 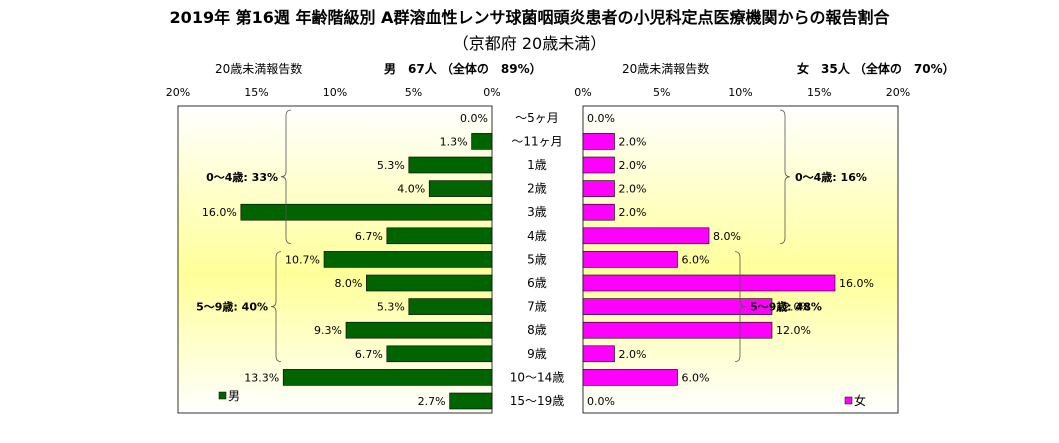 What do you see at coordinates (831, 177) in the screenshot?
I see `right-group-label: 0～4歳: 16%` at bounding box center [831, 177].